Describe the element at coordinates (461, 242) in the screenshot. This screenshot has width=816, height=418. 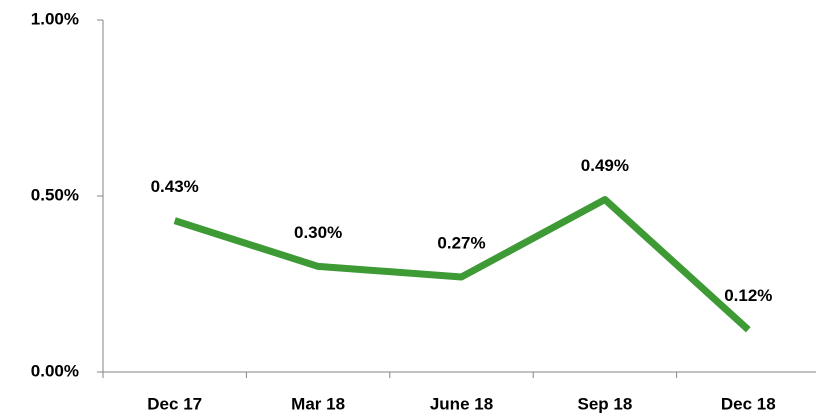
I see `data-label: 0.27%` at that location.